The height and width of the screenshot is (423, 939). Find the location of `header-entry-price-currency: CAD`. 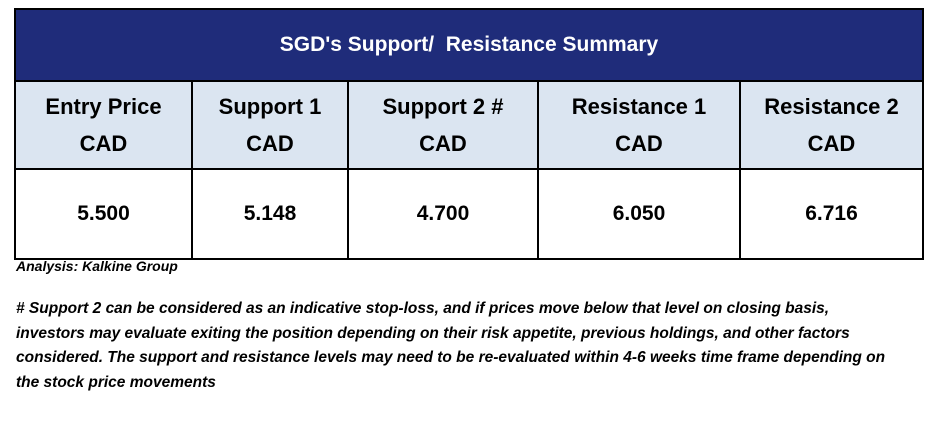

header-entry-price-currency: CAD is located at coordinates (103, 143).